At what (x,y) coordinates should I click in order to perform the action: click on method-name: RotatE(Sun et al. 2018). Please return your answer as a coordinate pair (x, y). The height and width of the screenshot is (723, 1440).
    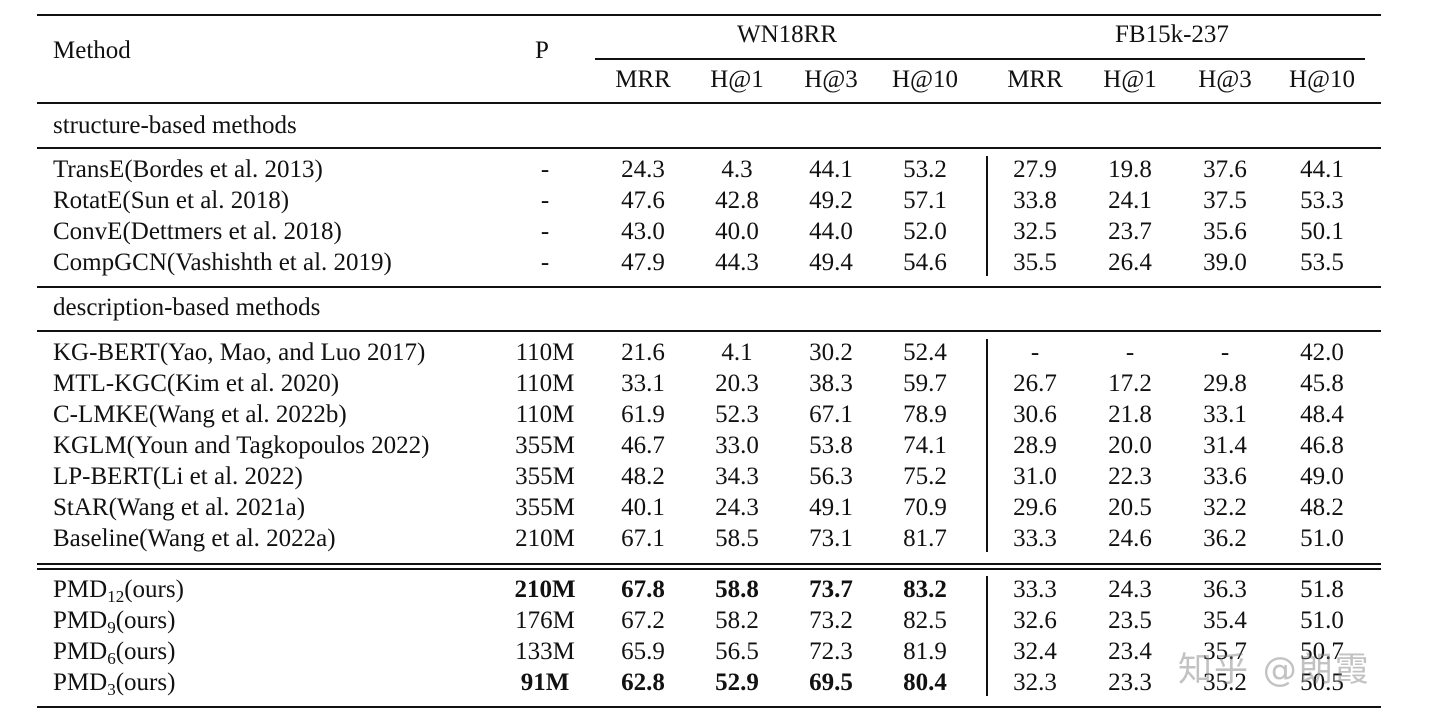
    Looking at the image, I should click on (171, 200).